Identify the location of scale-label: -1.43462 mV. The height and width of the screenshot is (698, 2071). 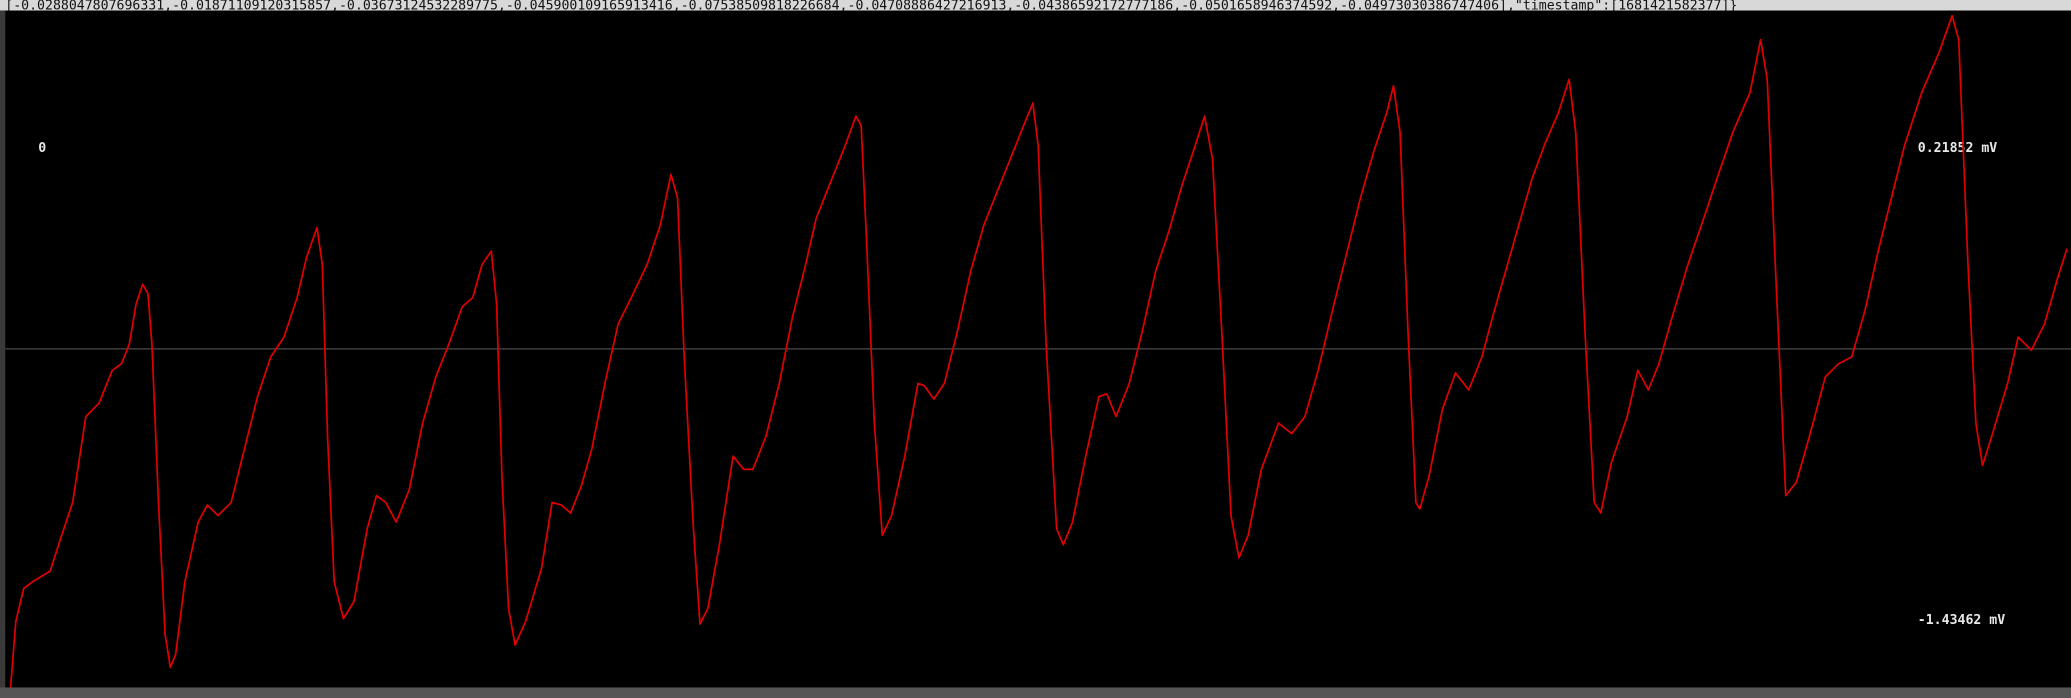
(1961, 620).